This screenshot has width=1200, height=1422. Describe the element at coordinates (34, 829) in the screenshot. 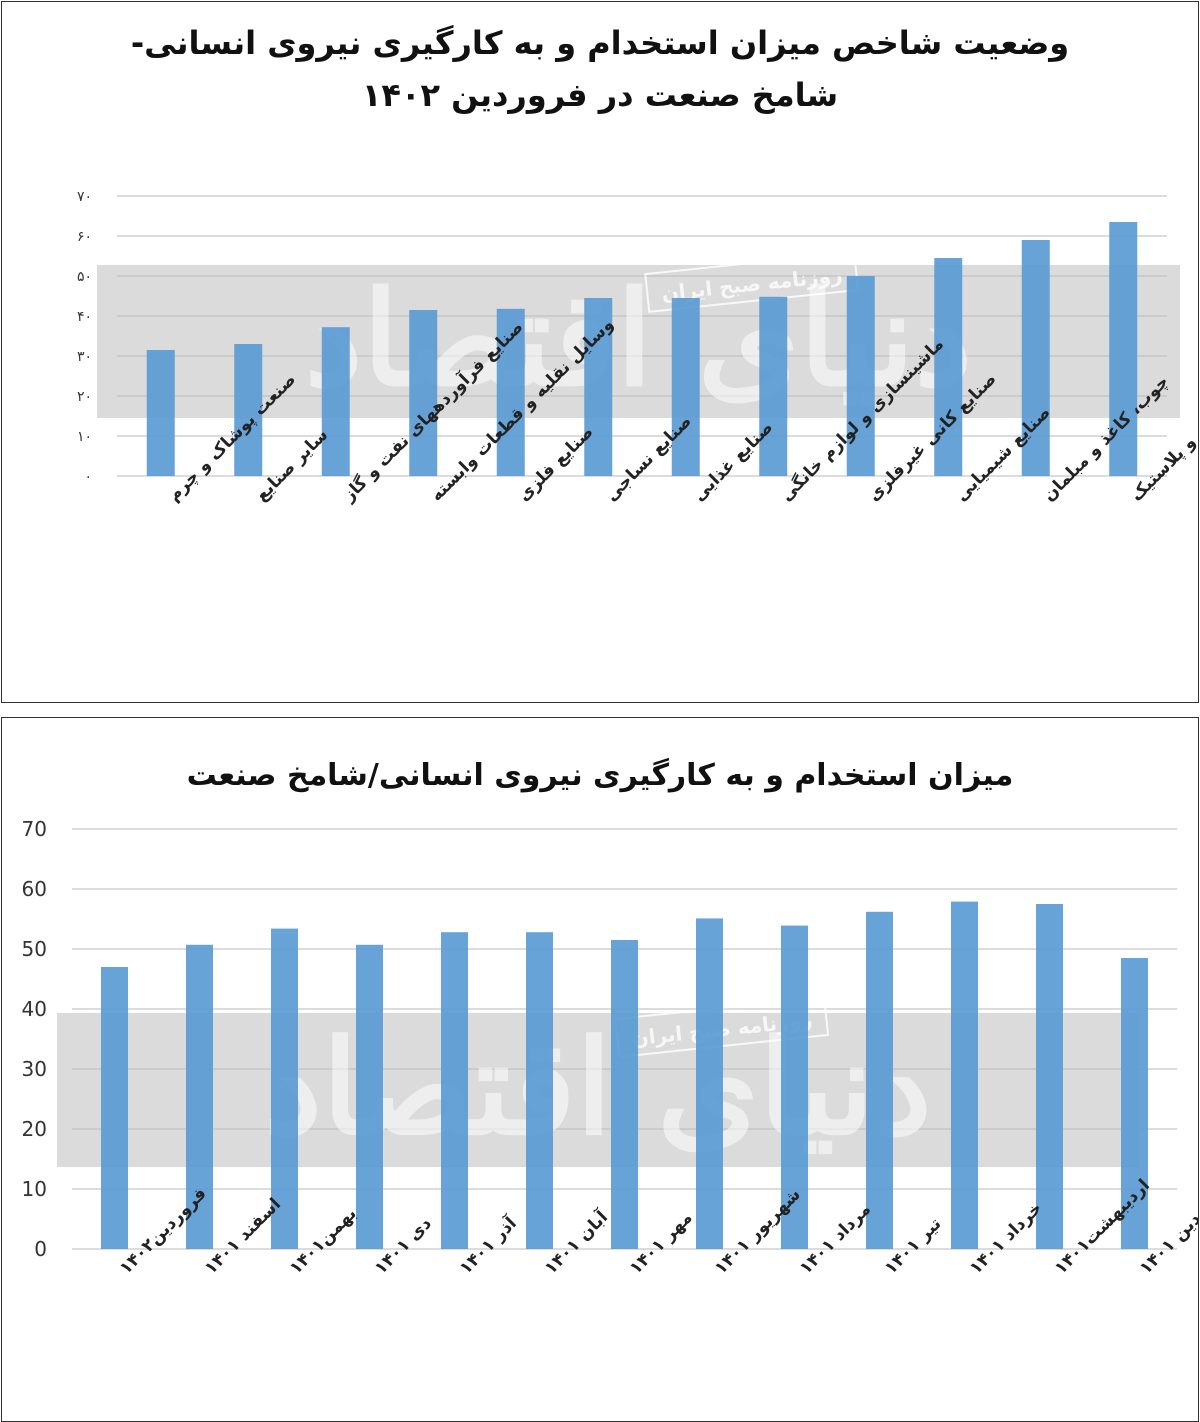

I see `y-tick-label: 70` at that location.